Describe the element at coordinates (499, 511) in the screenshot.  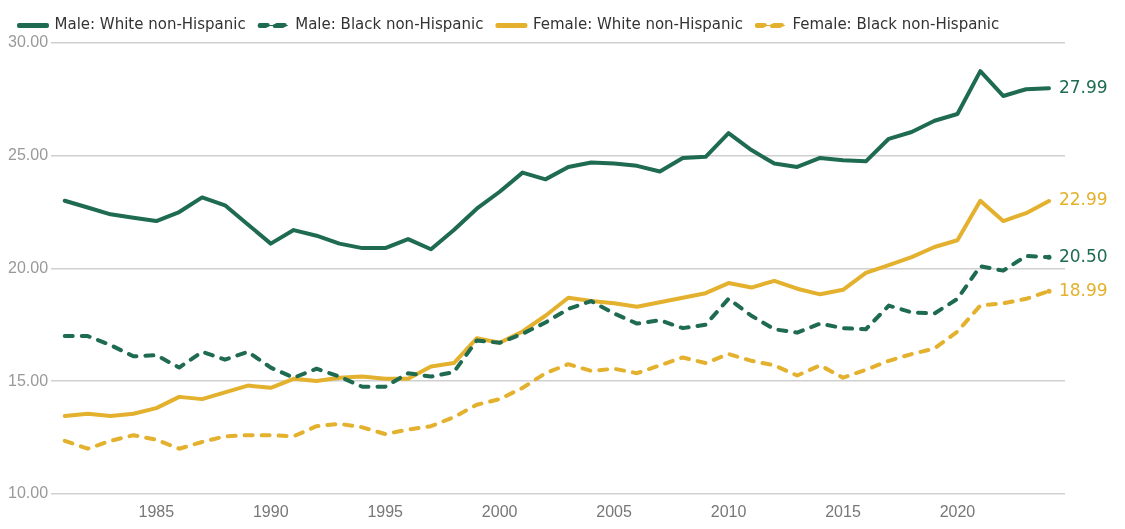
I see `x-tick-label: 2000` at that location.